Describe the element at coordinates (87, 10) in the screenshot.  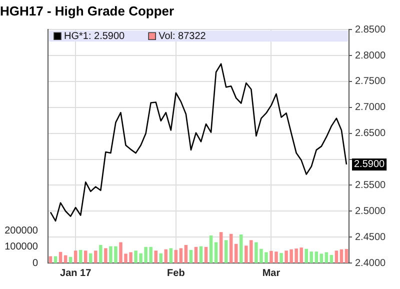
I see `chart-title: HGH17 - High Grade Copper` at that location.